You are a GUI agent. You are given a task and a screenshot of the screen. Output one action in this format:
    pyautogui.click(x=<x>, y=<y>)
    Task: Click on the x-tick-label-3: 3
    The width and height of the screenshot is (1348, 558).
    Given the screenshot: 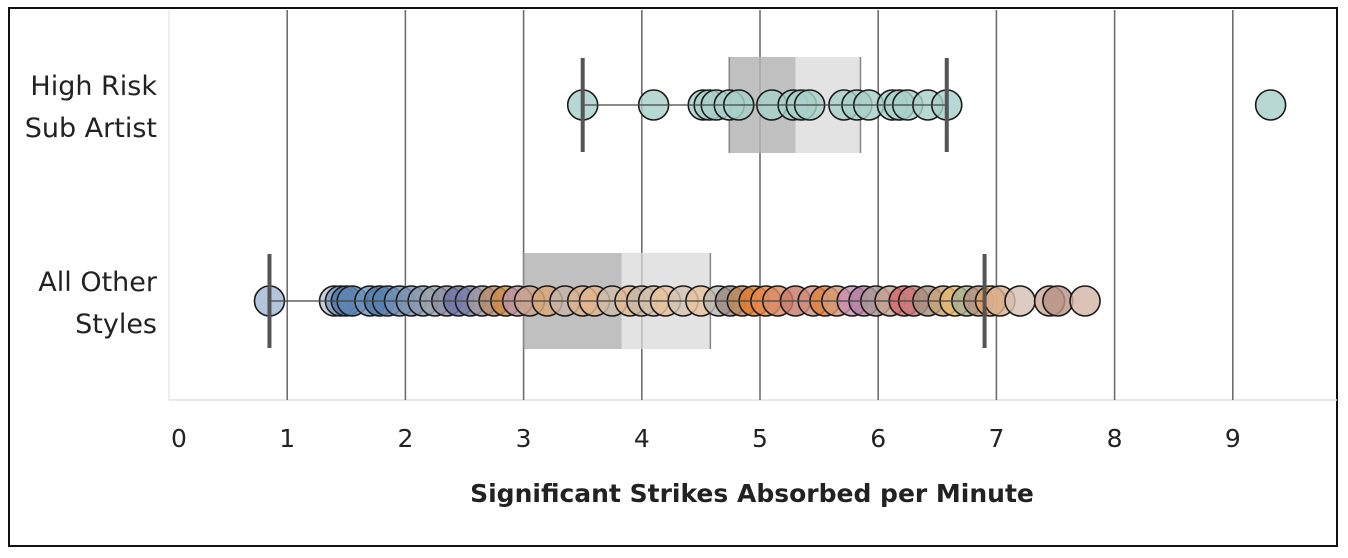 What is the action you would take?
    pyautogui.click(x=524, y=438)
    